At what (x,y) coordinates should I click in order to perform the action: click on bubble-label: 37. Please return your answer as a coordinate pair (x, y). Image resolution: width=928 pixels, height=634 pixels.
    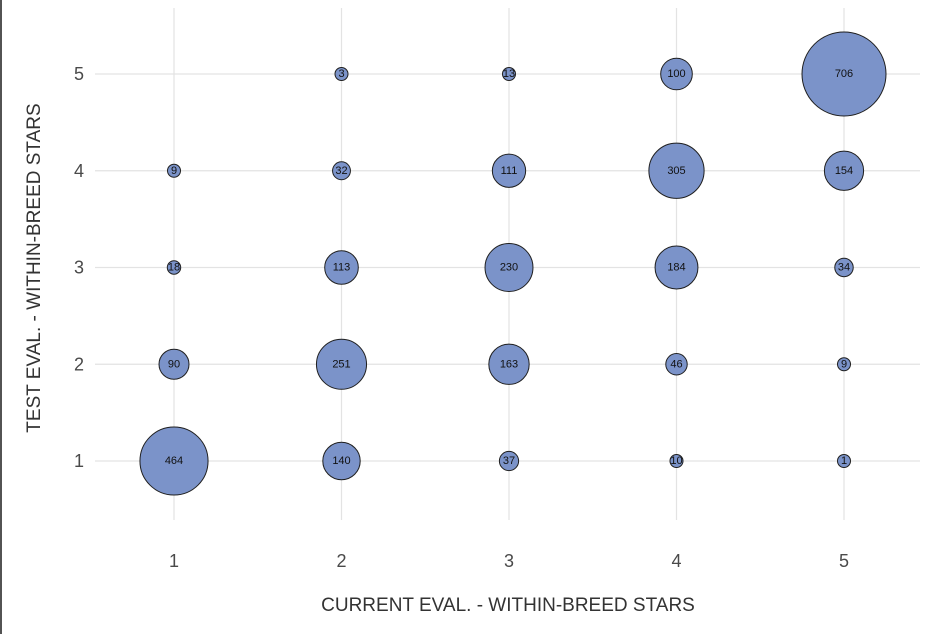
    Looking at the image, I should click on (509, 461).